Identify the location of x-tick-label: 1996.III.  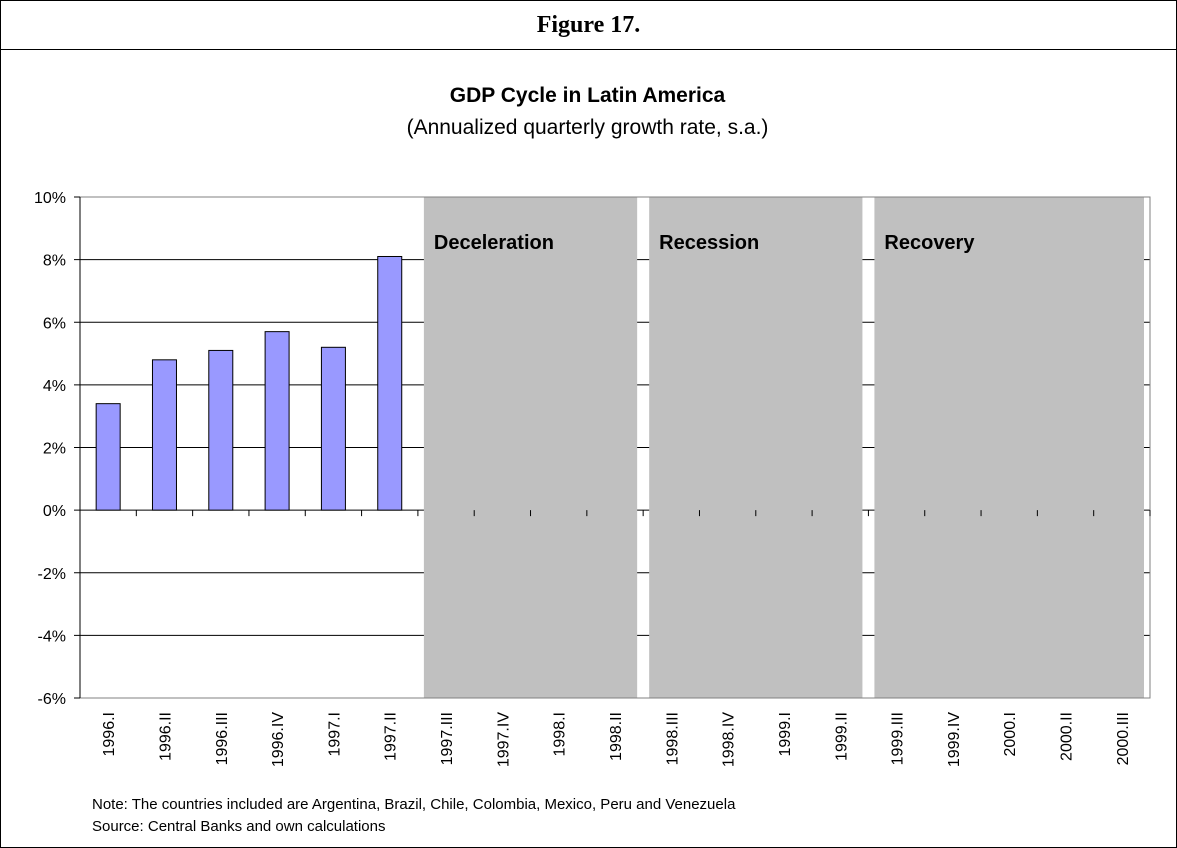
(222, 738).